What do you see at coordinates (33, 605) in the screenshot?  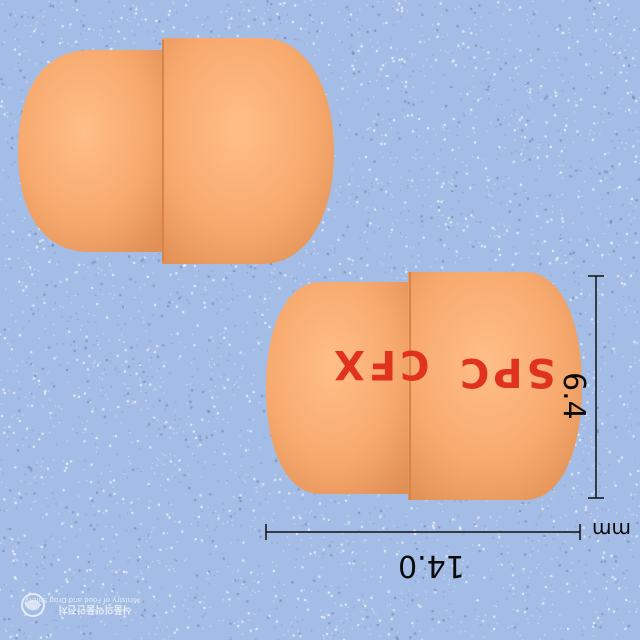 I see `mfds-logo-icon` at bounding box center [33, 605].